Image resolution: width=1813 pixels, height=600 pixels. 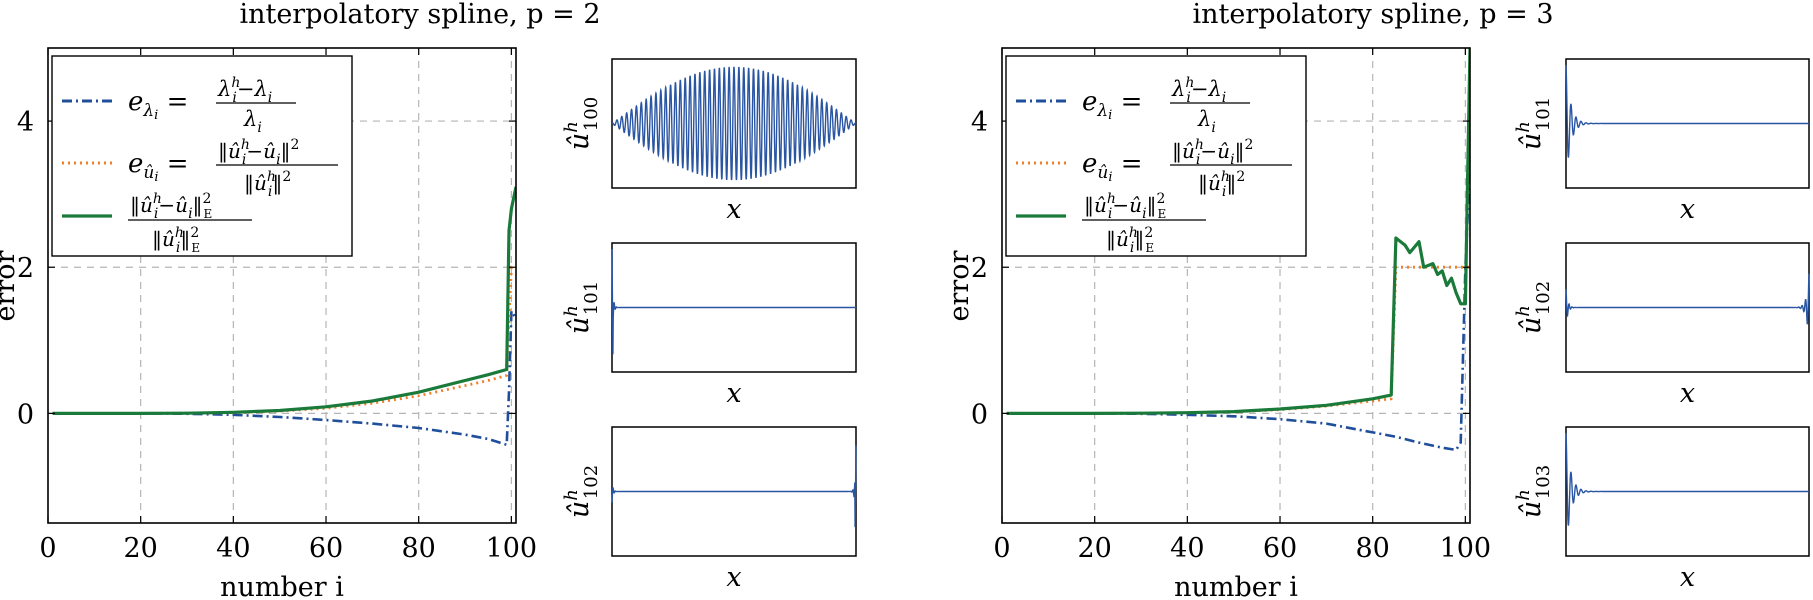 What do you see at coordinates (1661, 325) in the screenshot?
I see `mode-panel-right-102: x ûh102` at bounding box center [1661, 325].